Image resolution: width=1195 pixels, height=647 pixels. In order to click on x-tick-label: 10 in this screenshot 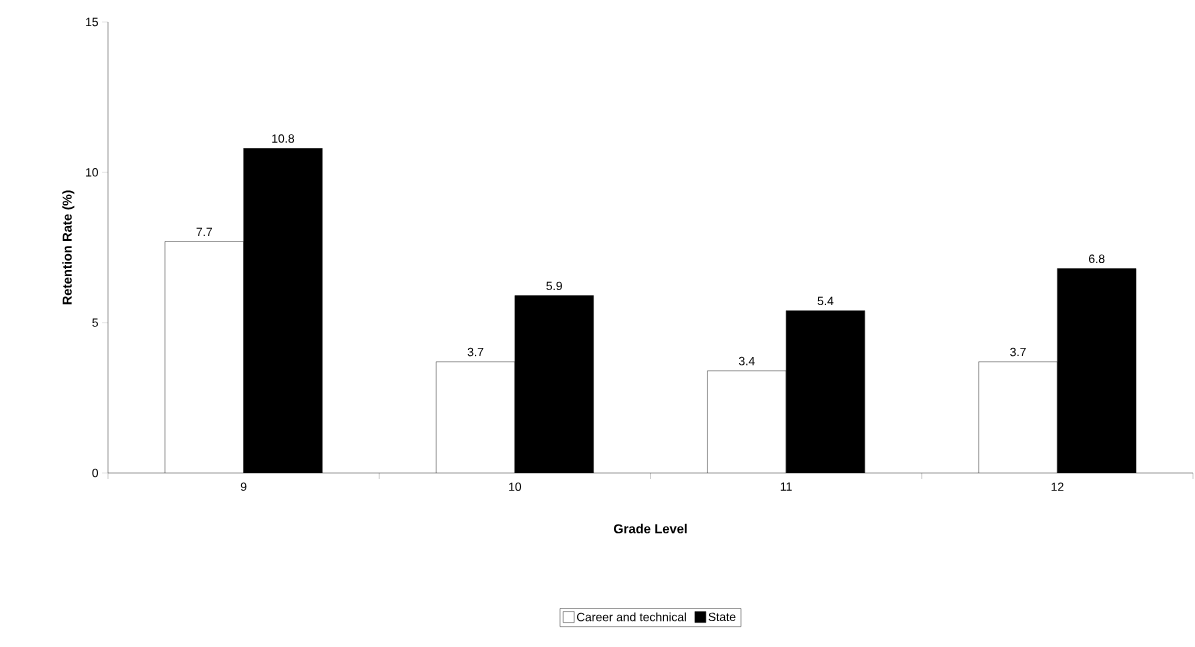, I will do `click(515, 486)`.